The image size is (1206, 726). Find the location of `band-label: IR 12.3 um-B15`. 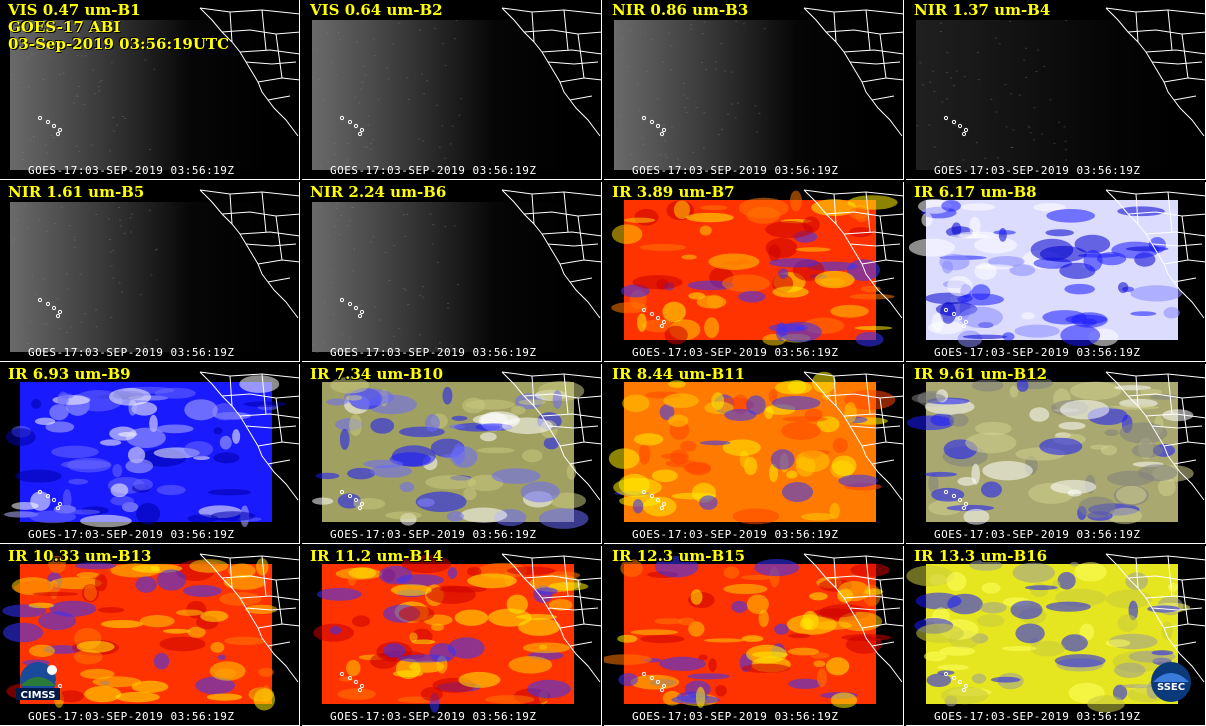

band-label: IR 12.3 um-B15 is located at coordinates (679, 556).